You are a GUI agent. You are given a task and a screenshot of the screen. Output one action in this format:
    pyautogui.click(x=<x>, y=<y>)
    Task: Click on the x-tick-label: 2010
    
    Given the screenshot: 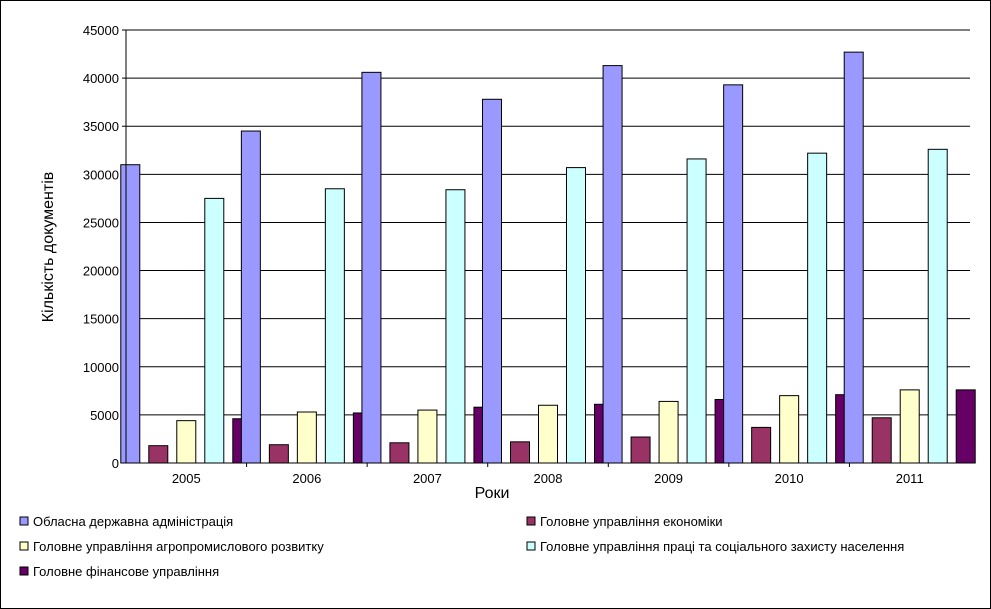 What is the action you would take?
    pyautogui.click(x=789, y=478)
    